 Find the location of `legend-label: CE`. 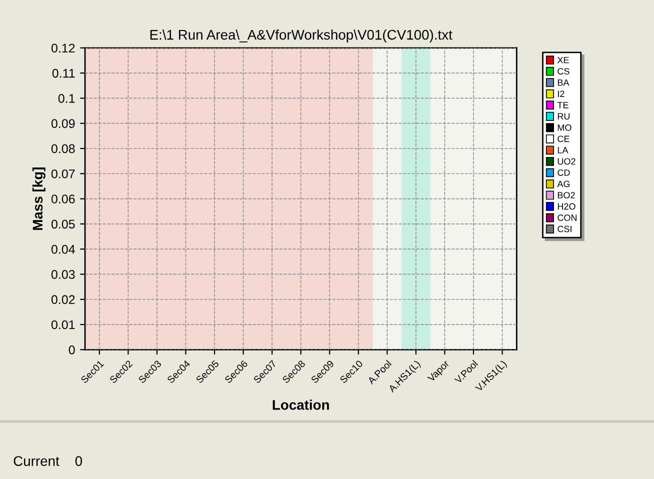

legend-label: CE is located at coordinates (564, 139).